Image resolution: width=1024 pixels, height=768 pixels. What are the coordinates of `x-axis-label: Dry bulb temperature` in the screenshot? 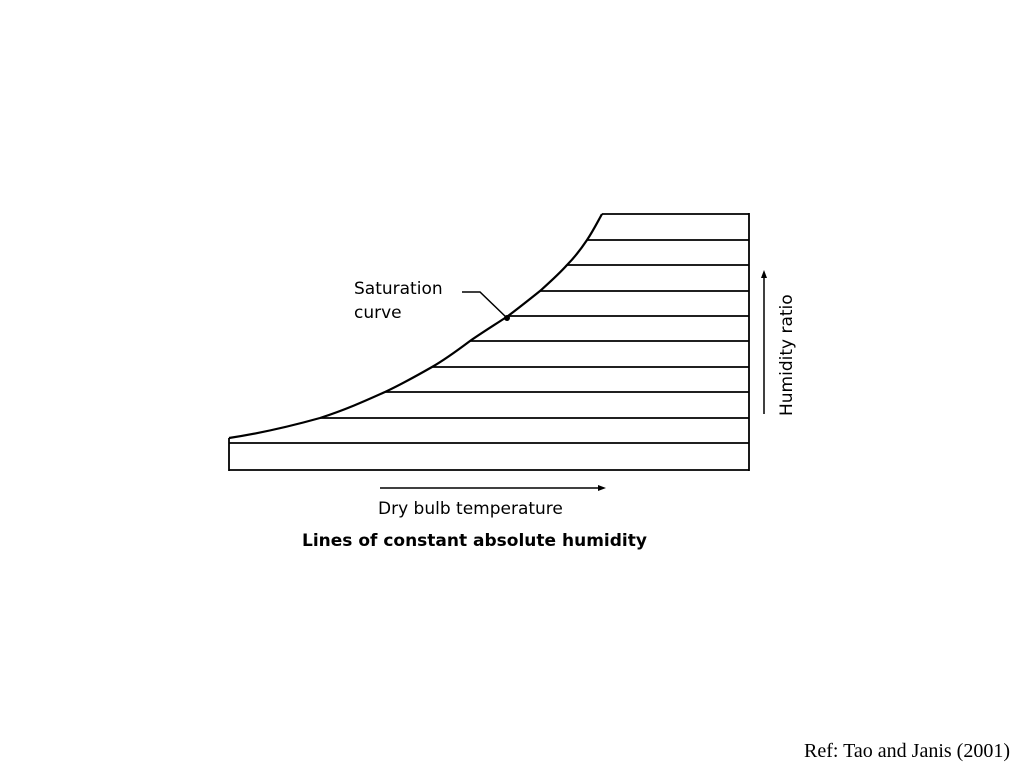 It's located at (470, 509).